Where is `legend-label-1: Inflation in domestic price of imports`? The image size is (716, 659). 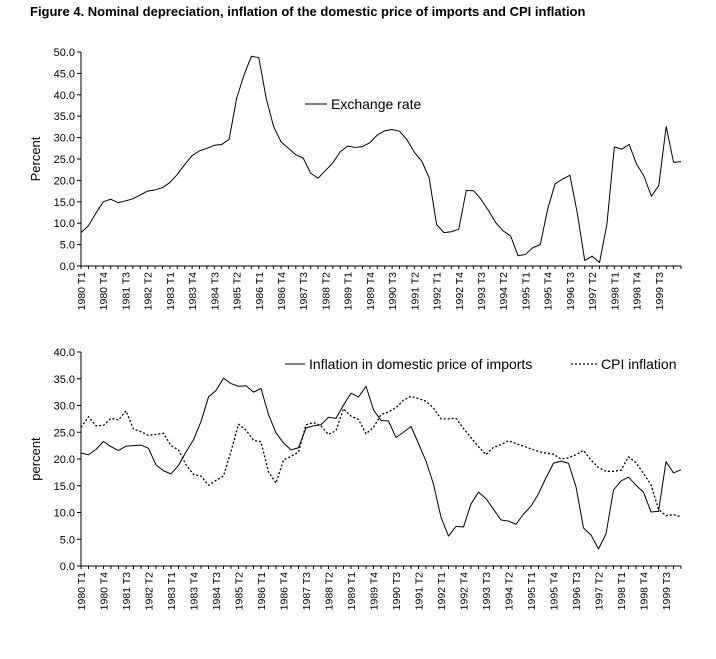 legend-label-1: Inflation in domestic price of imports is located at coordinates (420, 364).